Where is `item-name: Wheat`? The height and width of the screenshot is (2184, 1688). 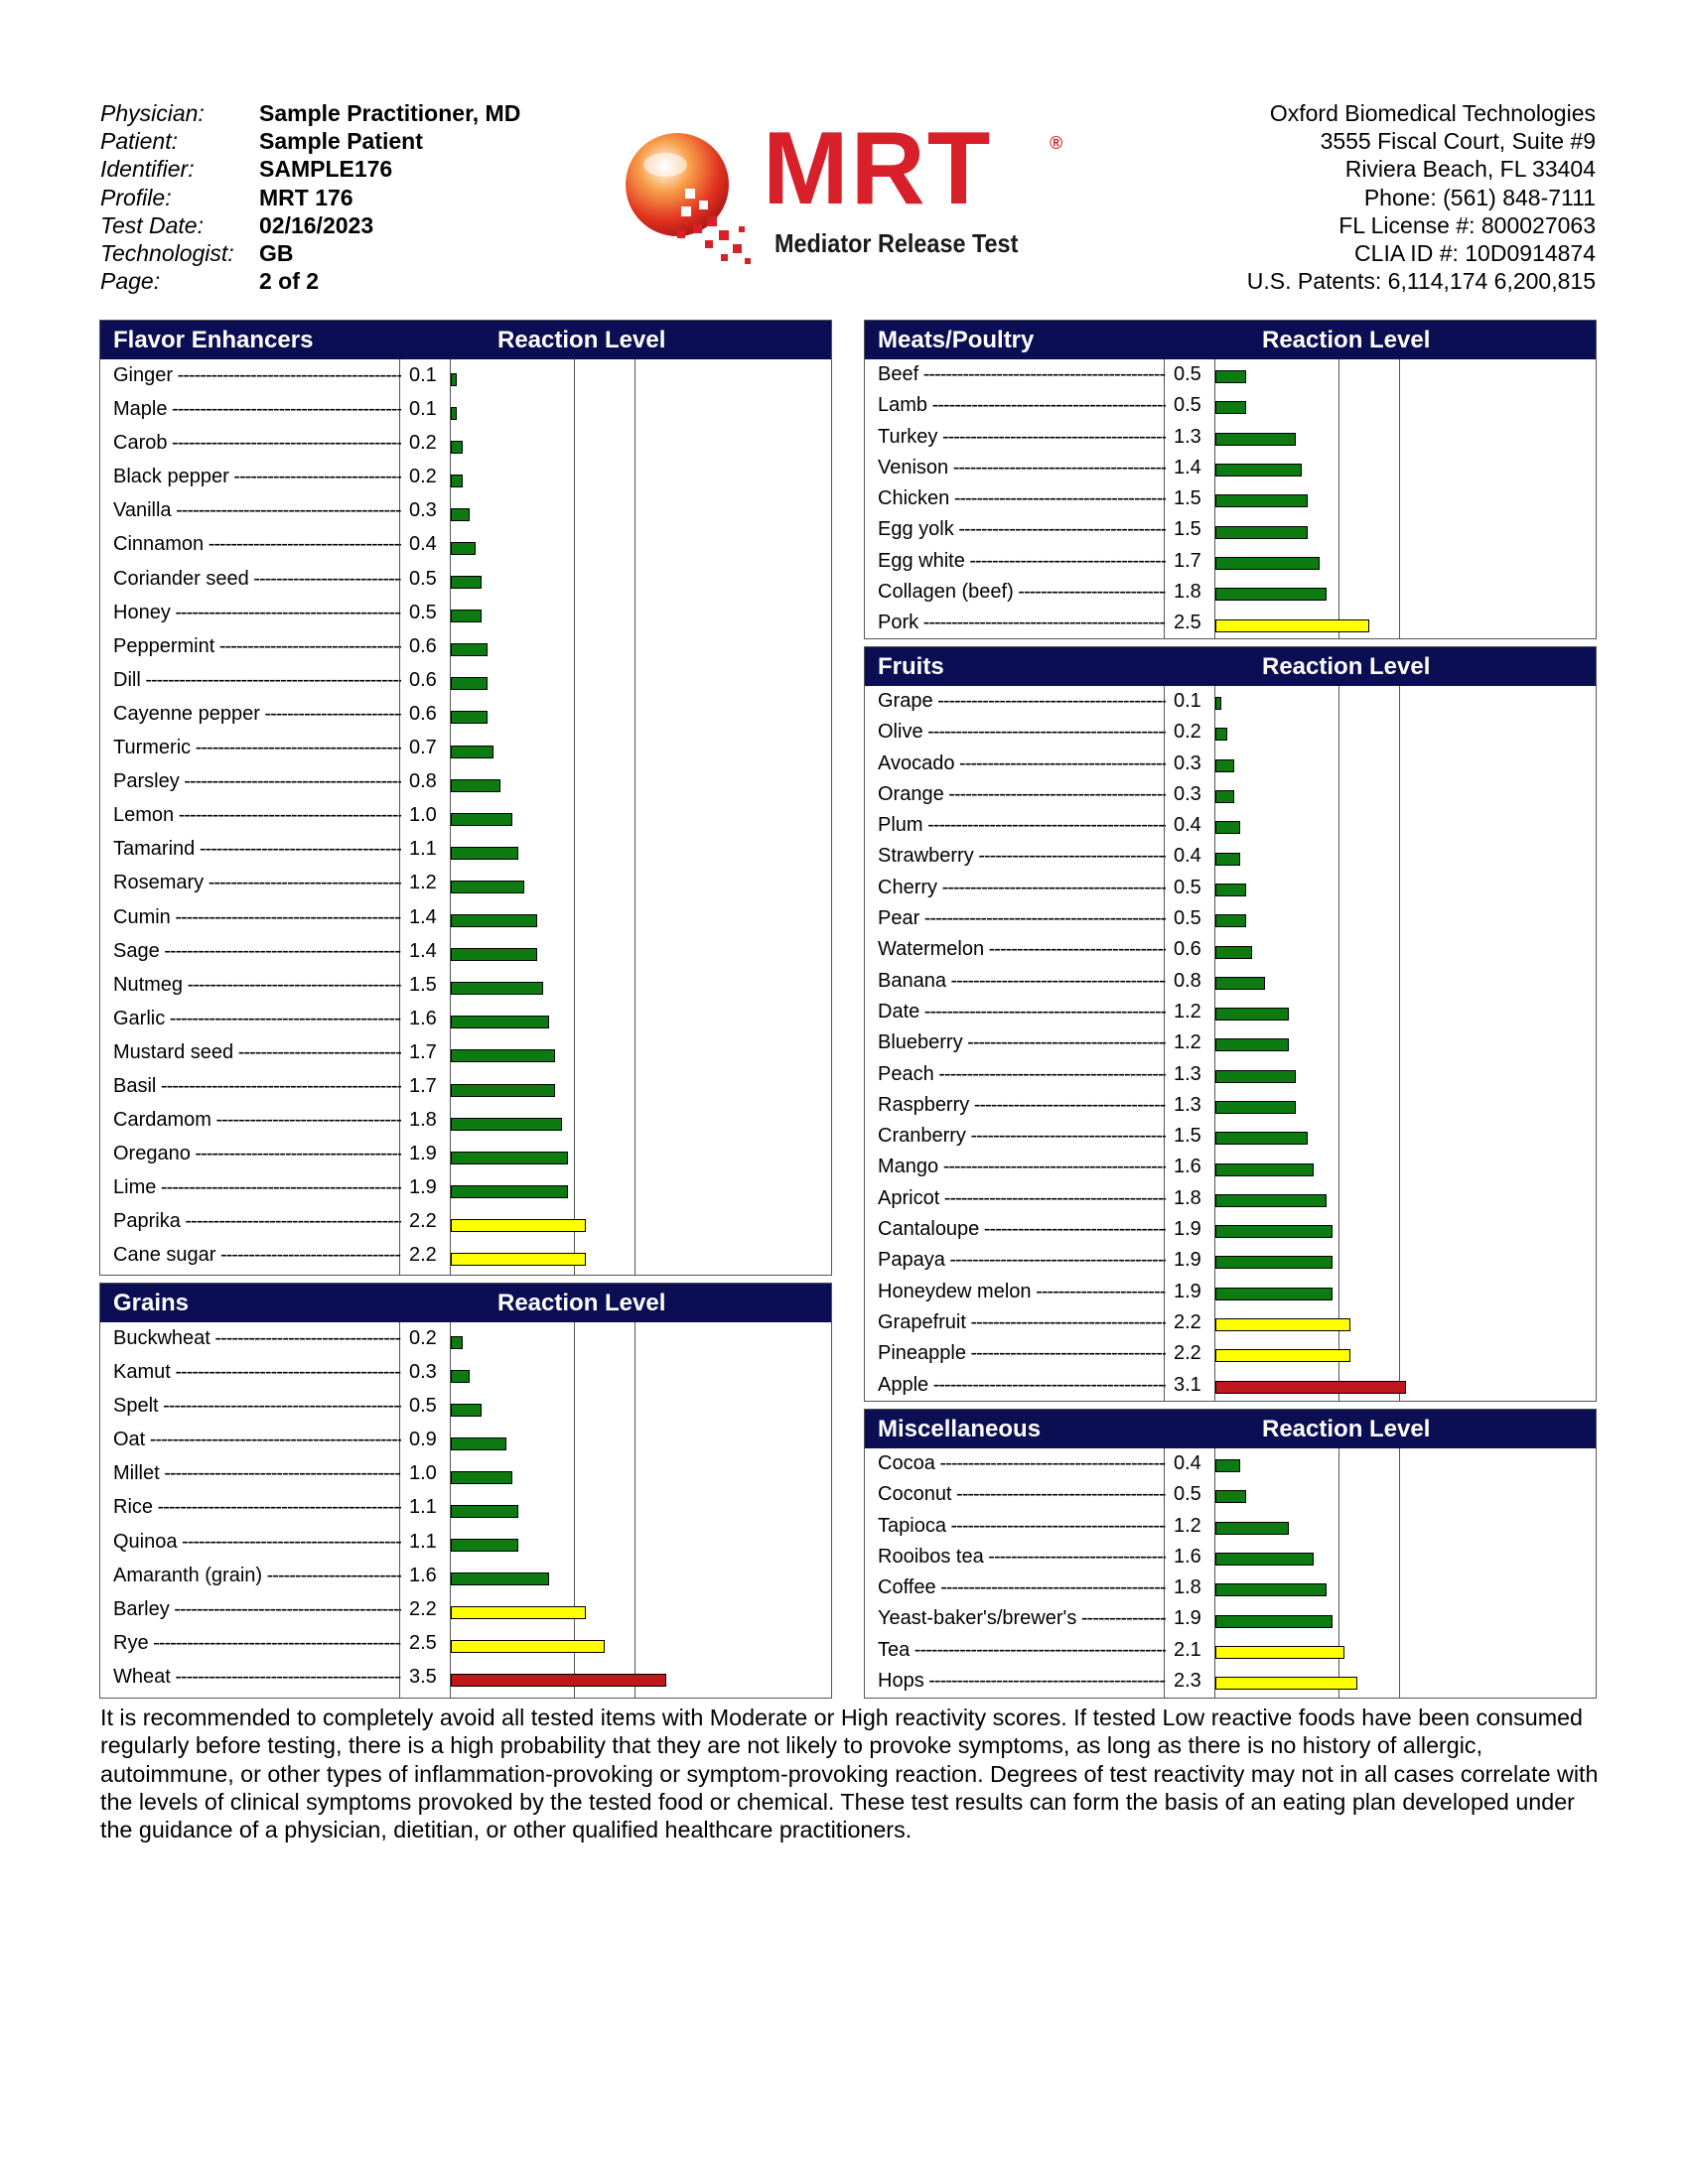
item-name: Wheat is located at coordinates (257, 1677).